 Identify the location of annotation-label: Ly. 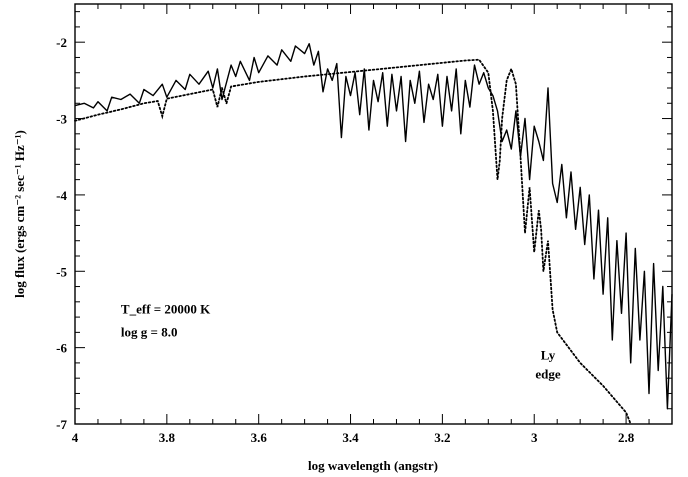
(548, 354).